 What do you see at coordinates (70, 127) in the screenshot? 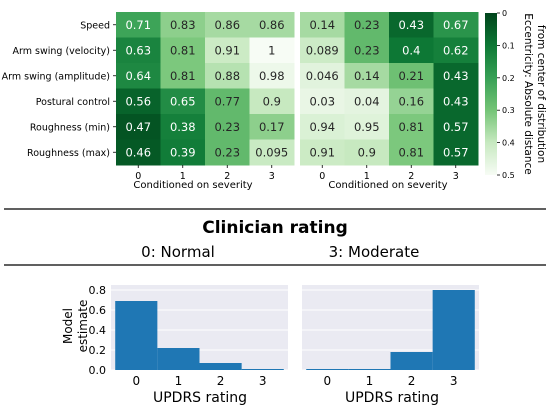
I see `y-tick-label: Roughness (min)` at bounding box center [70, 127].